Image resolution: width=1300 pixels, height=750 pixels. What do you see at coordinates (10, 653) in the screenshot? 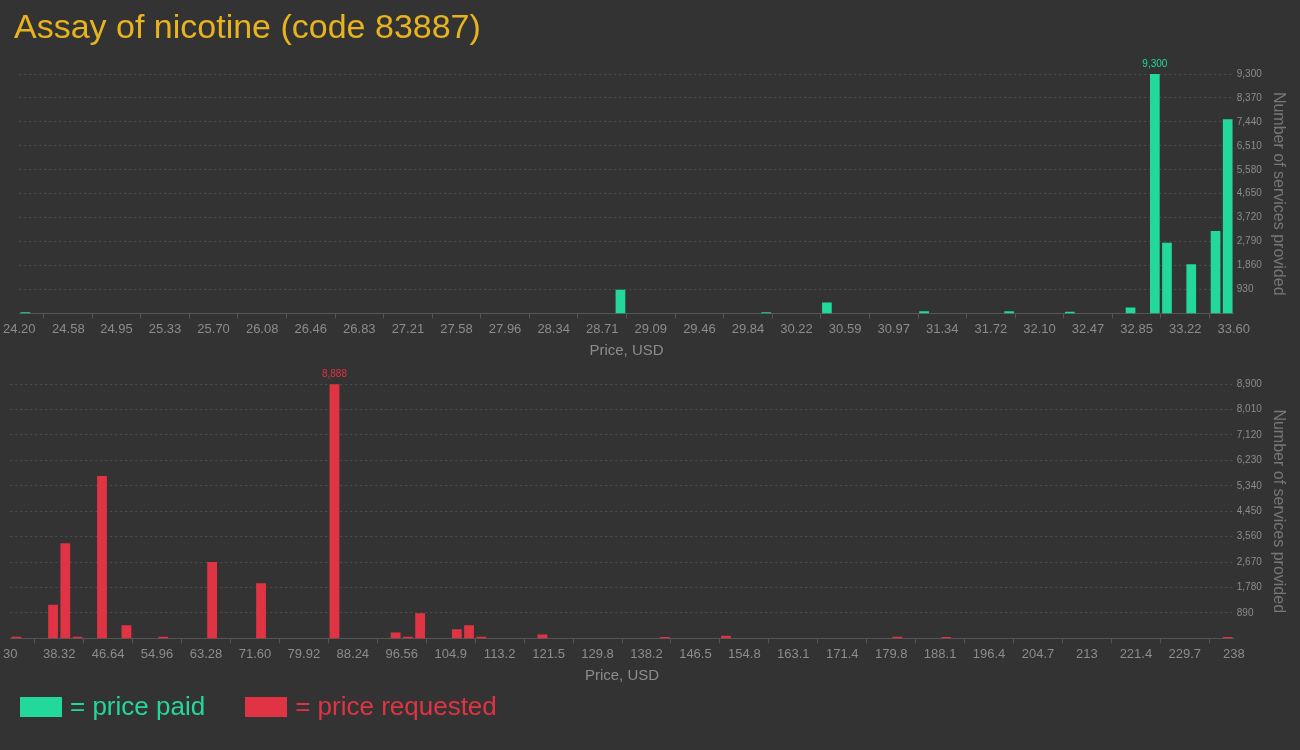
I see `x-tick-label: 30` at bounding box center [10, 653].